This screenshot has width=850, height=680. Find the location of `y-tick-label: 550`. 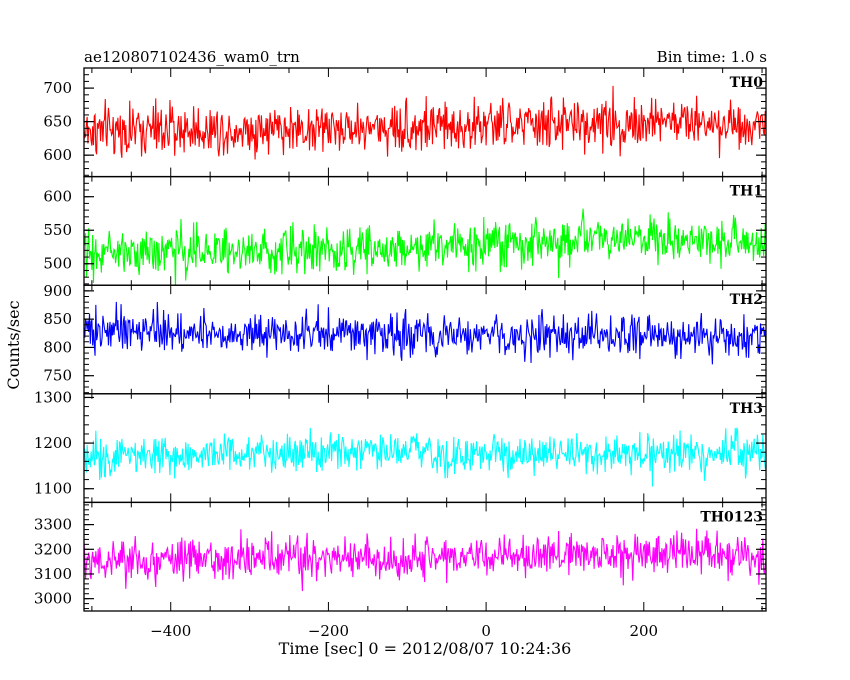

y-tick-label: 550 is located at coordinates (57, 230).